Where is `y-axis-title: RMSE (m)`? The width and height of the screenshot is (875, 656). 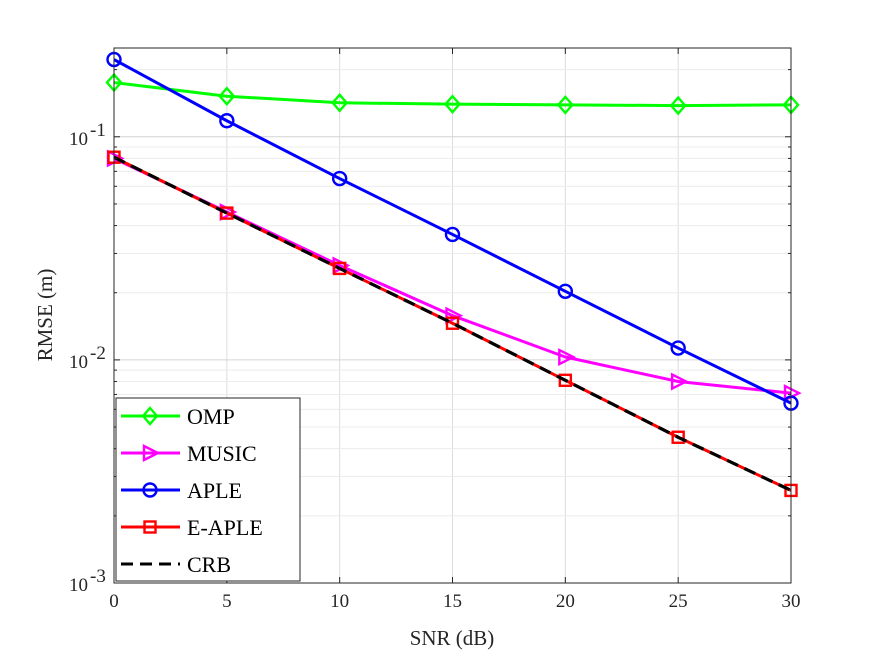 y-axis-title: RMSE (m) is located at coordinates (45, 315).